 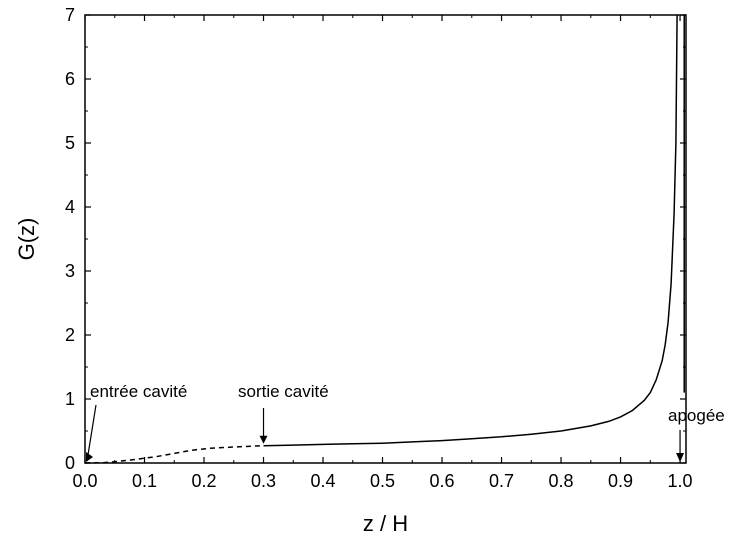 What do you see at coordinates (26, 239) in the screenshot?
I see `y-axis-label: G(z)` at bounding box center [26, 239].